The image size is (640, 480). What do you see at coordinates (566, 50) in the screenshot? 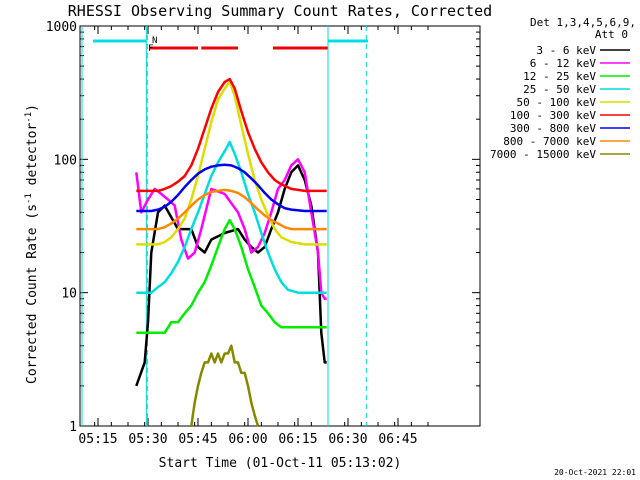
I see `legend-entry-label: 3 - 6 keV` at bounding box center [566, 50].